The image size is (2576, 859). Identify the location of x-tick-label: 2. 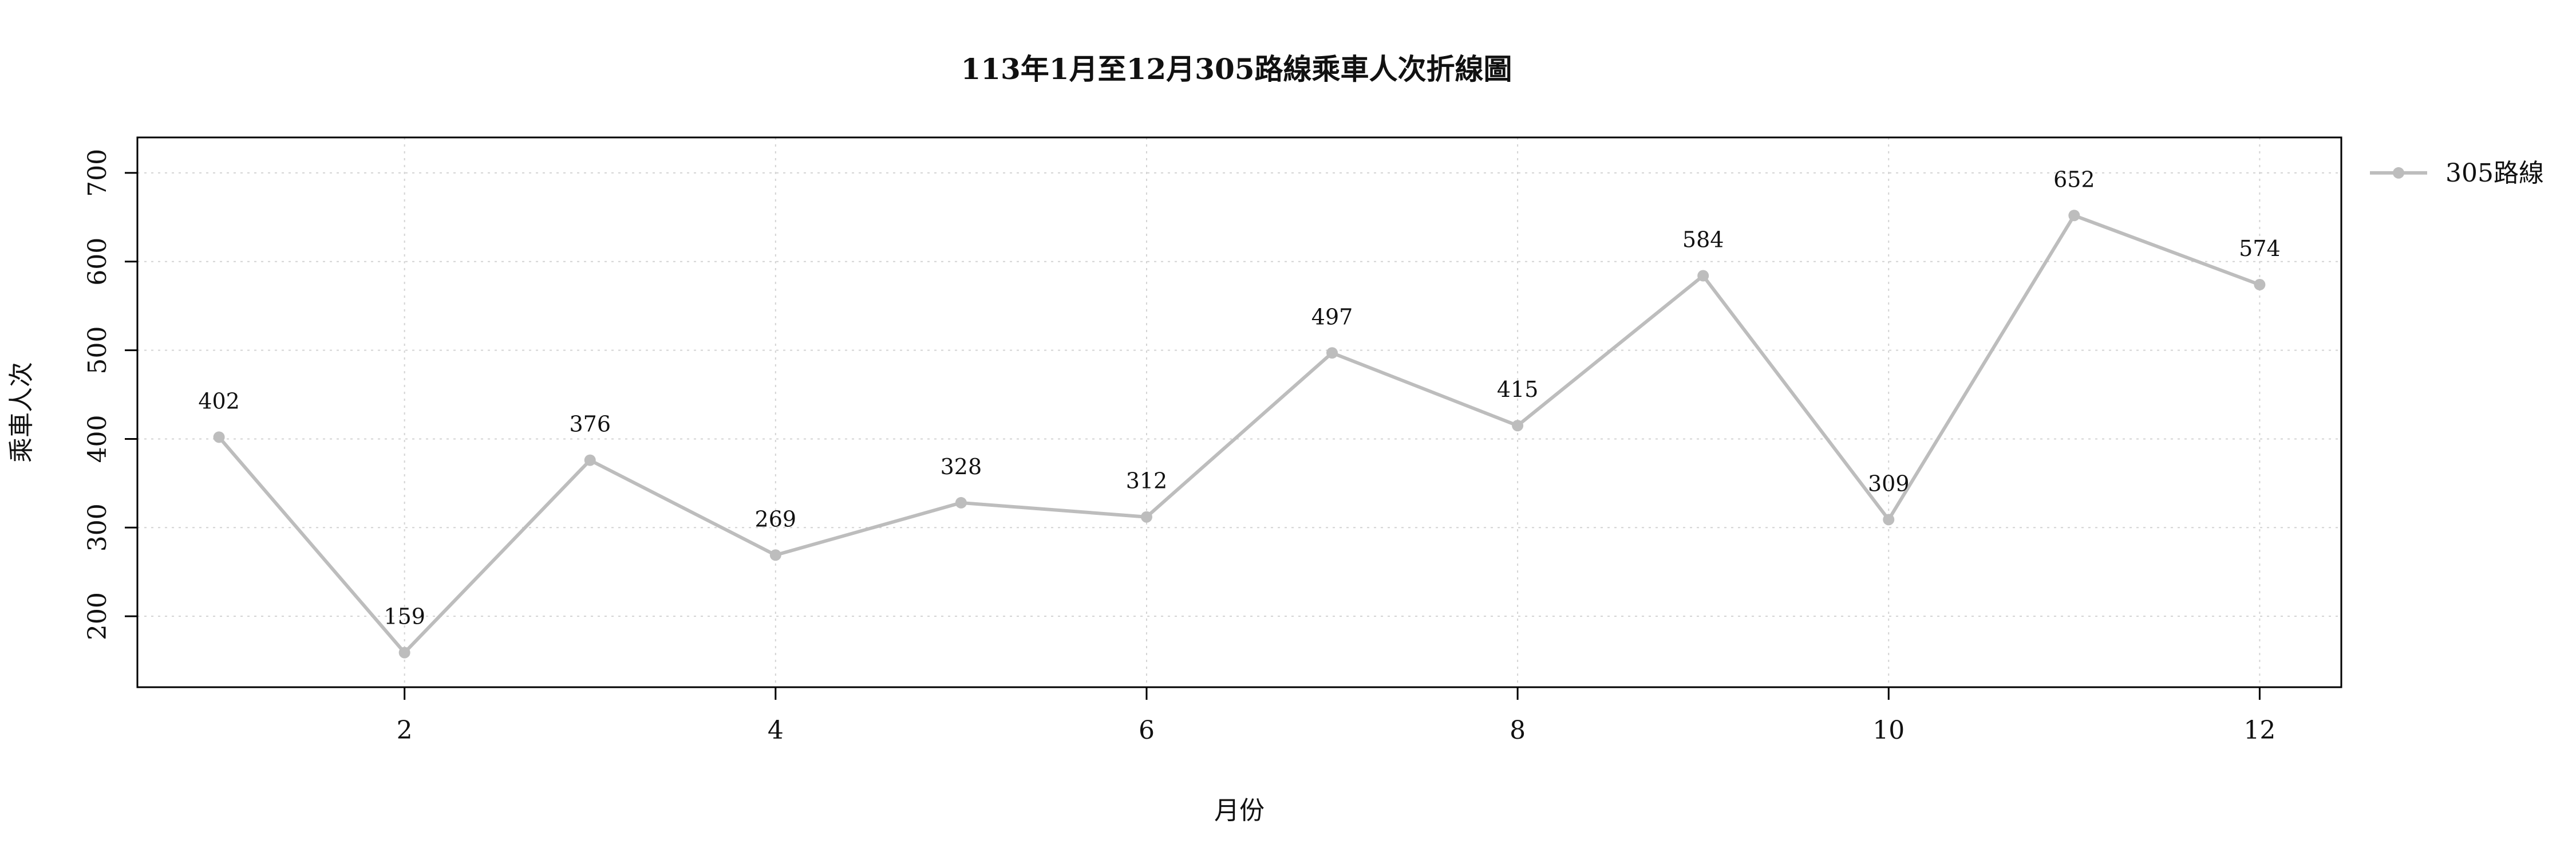
(405, 730).